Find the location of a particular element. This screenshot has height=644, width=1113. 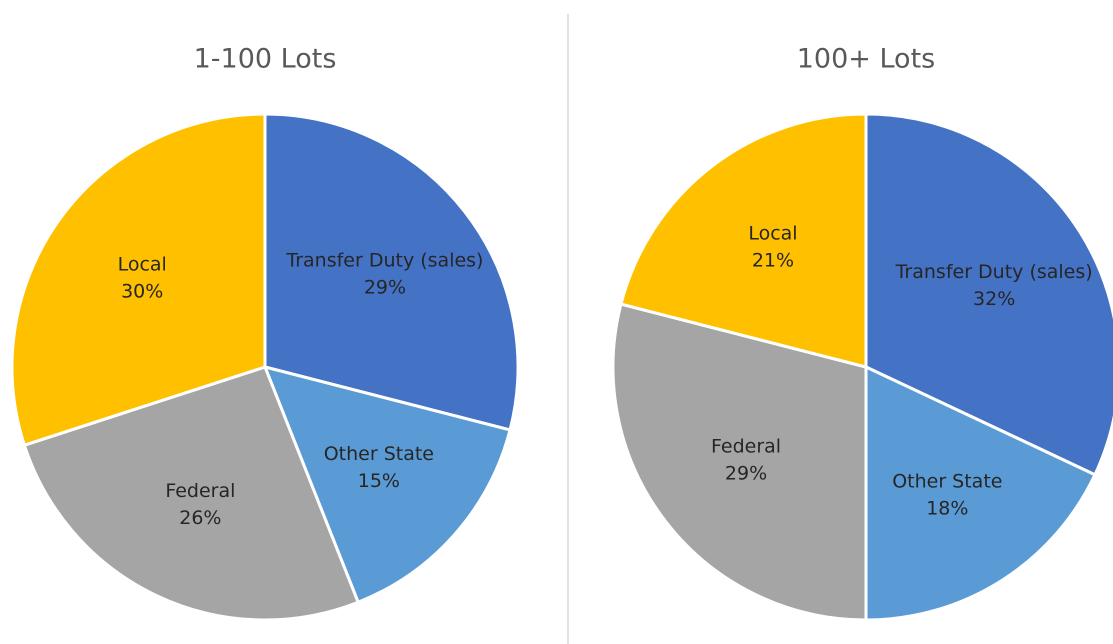

slice-value-label: 18% is located at coordinates (947, 509).